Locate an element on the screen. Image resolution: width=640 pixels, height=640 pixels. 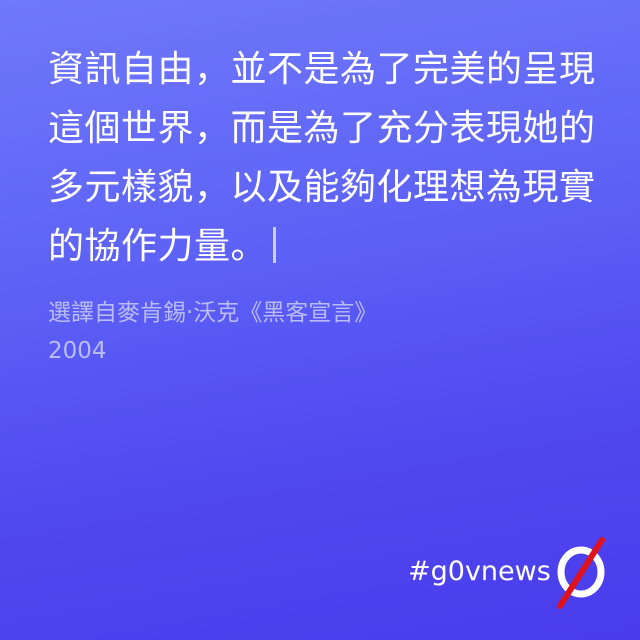
quote-source: 選譯自麥肯錫‧沃克《黑客宣言》 2004 is located at coordinates (212, 332).